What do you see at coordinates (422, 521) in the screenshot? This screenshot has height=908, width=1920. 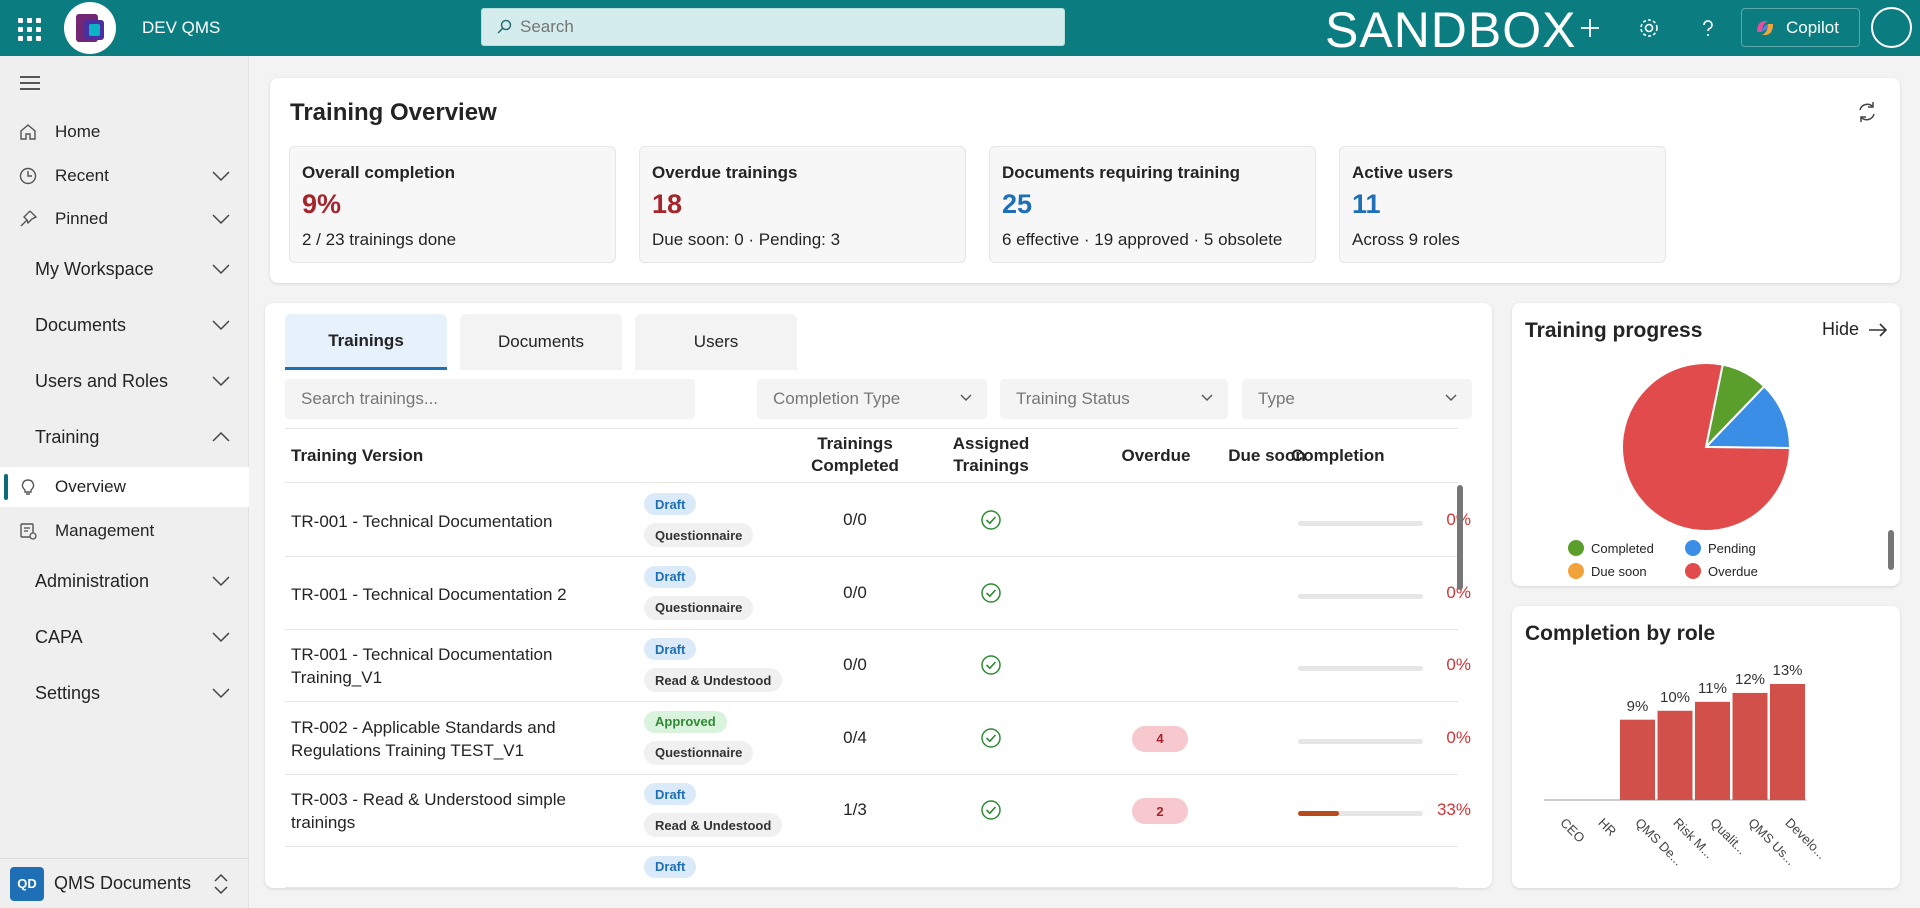 I see `training-name: TR-001 - Technical Documentation` at bounding box center [422, 521].